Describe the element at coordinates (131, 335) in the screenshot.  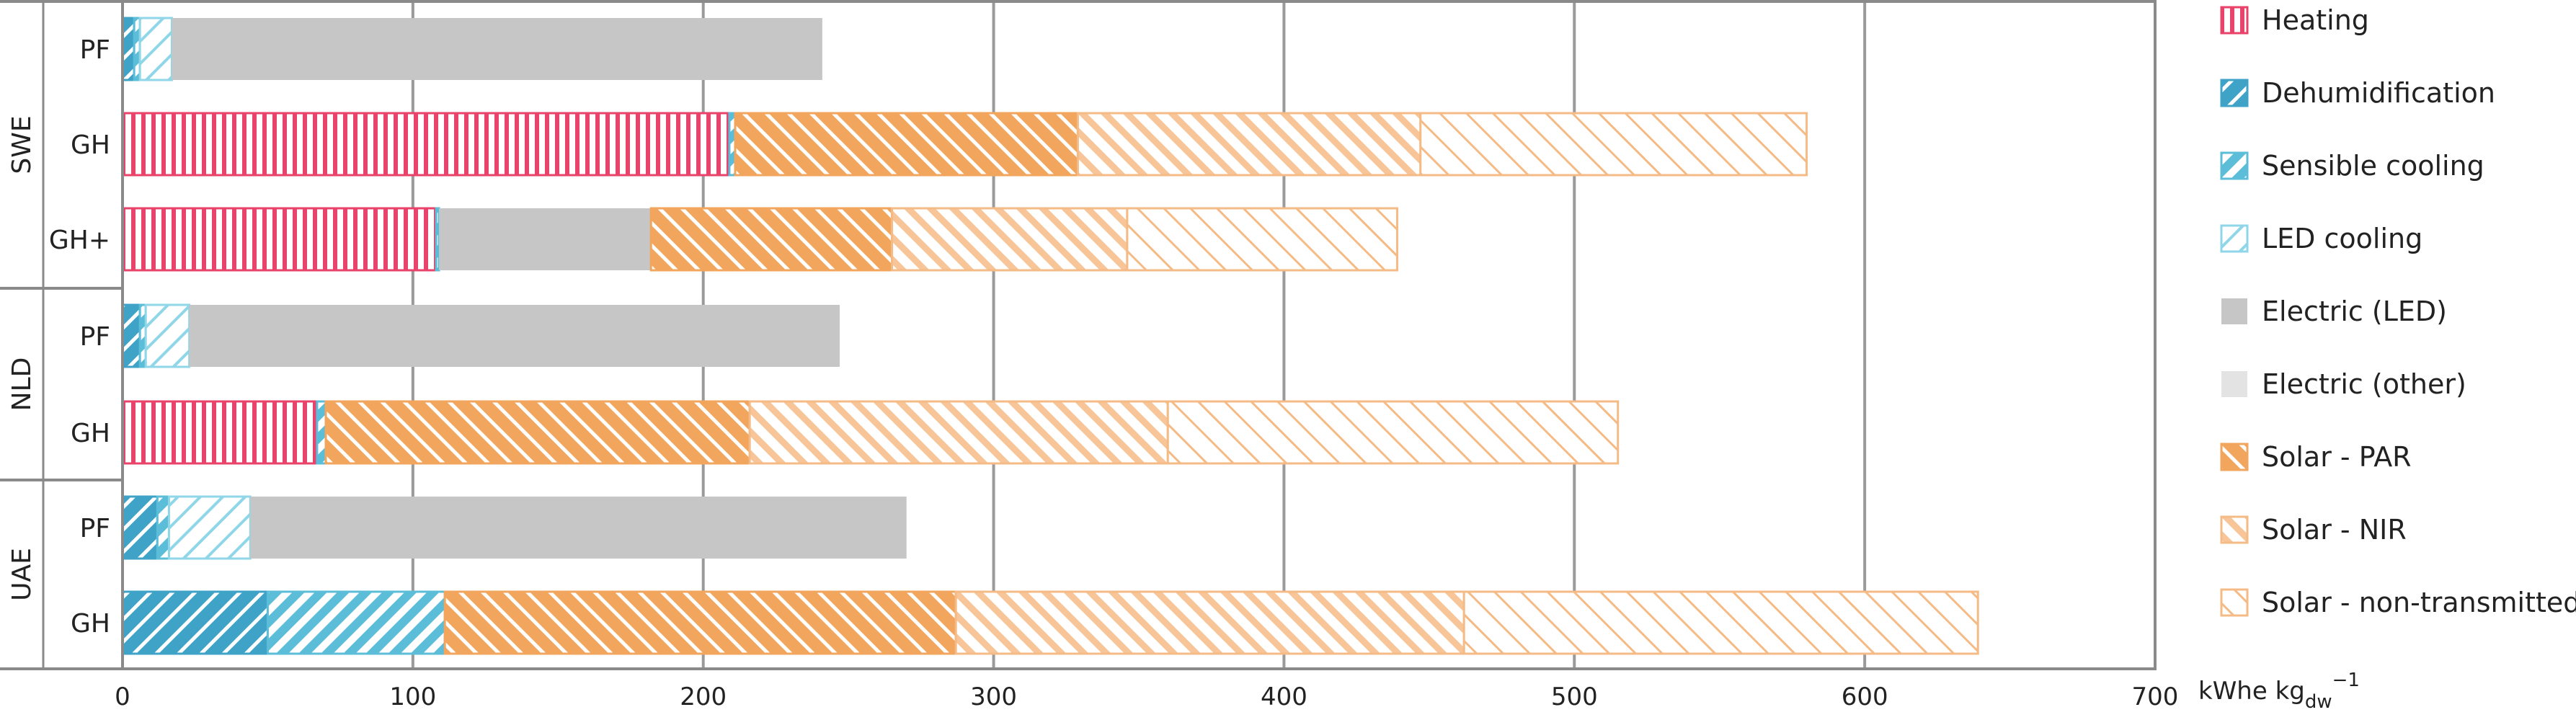
I see `bar-nld-pf-dehumidification` at that location.